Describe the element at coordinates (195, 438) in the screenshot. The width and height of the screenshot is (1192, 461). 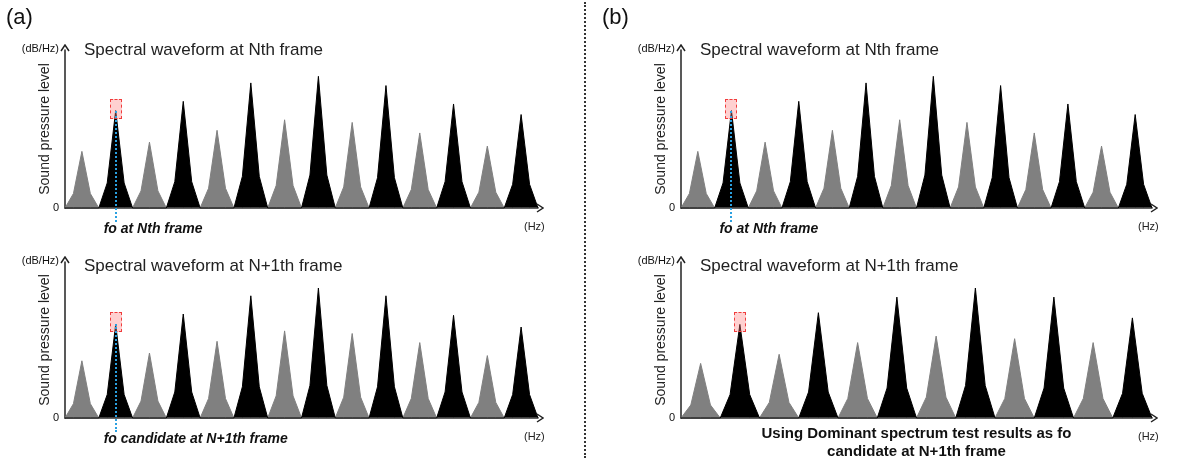
I see `text: fo candidate at N+1th frame` at that location.